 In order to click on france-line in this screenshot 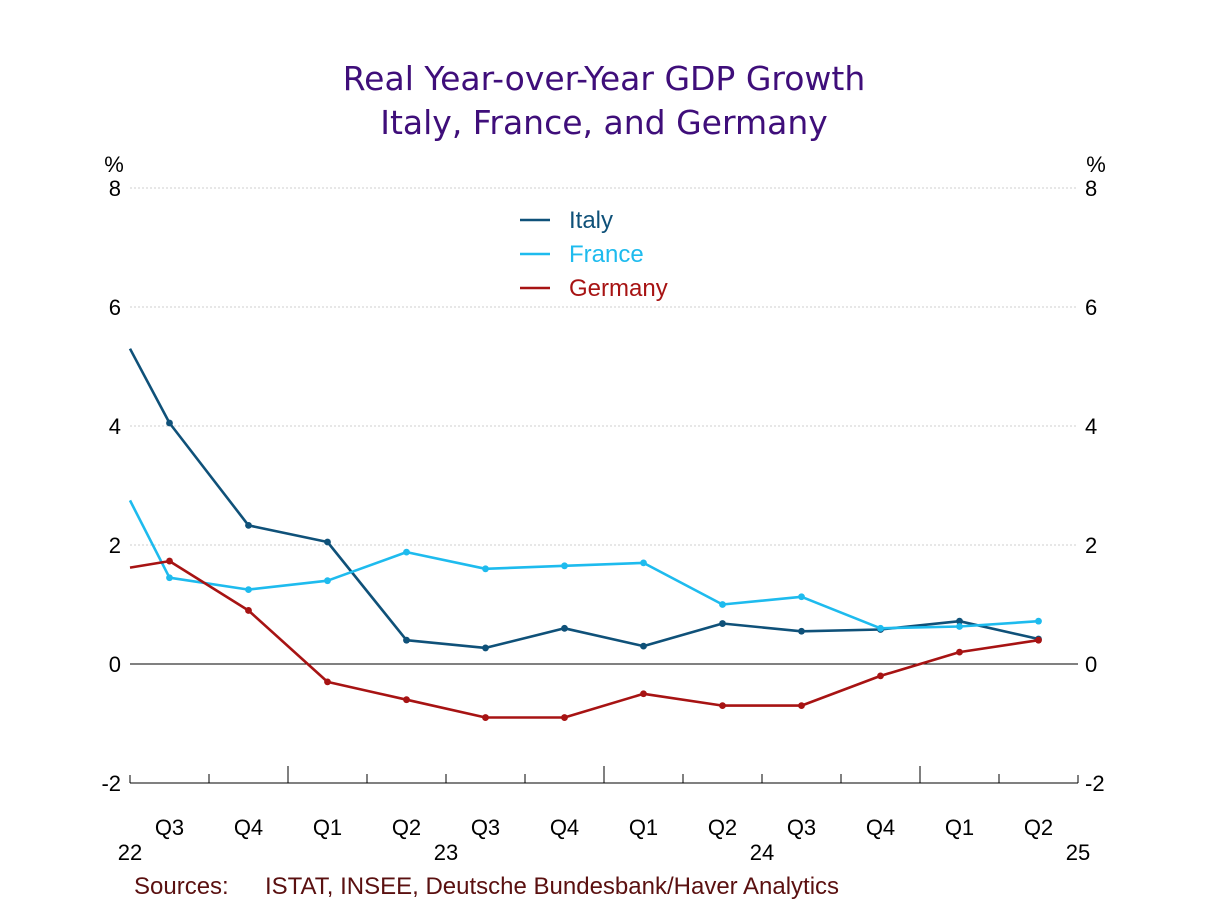, I will do `click(583, 564)`.